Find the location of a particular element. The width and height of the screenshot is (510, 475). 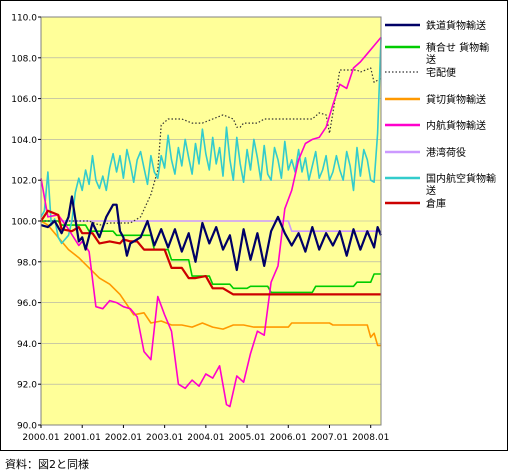

y-tick-label: 94.0 is located at coordinates (27, 345).